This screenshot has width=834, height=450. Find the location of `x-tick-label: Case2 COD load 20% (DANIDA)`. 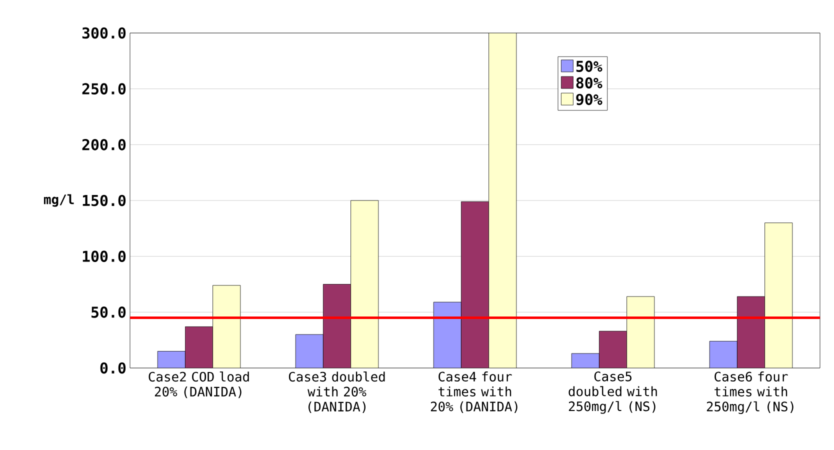

x-tick-label: Case2 COD load 20% (DANIDA) is located at coordinates (198, 385).